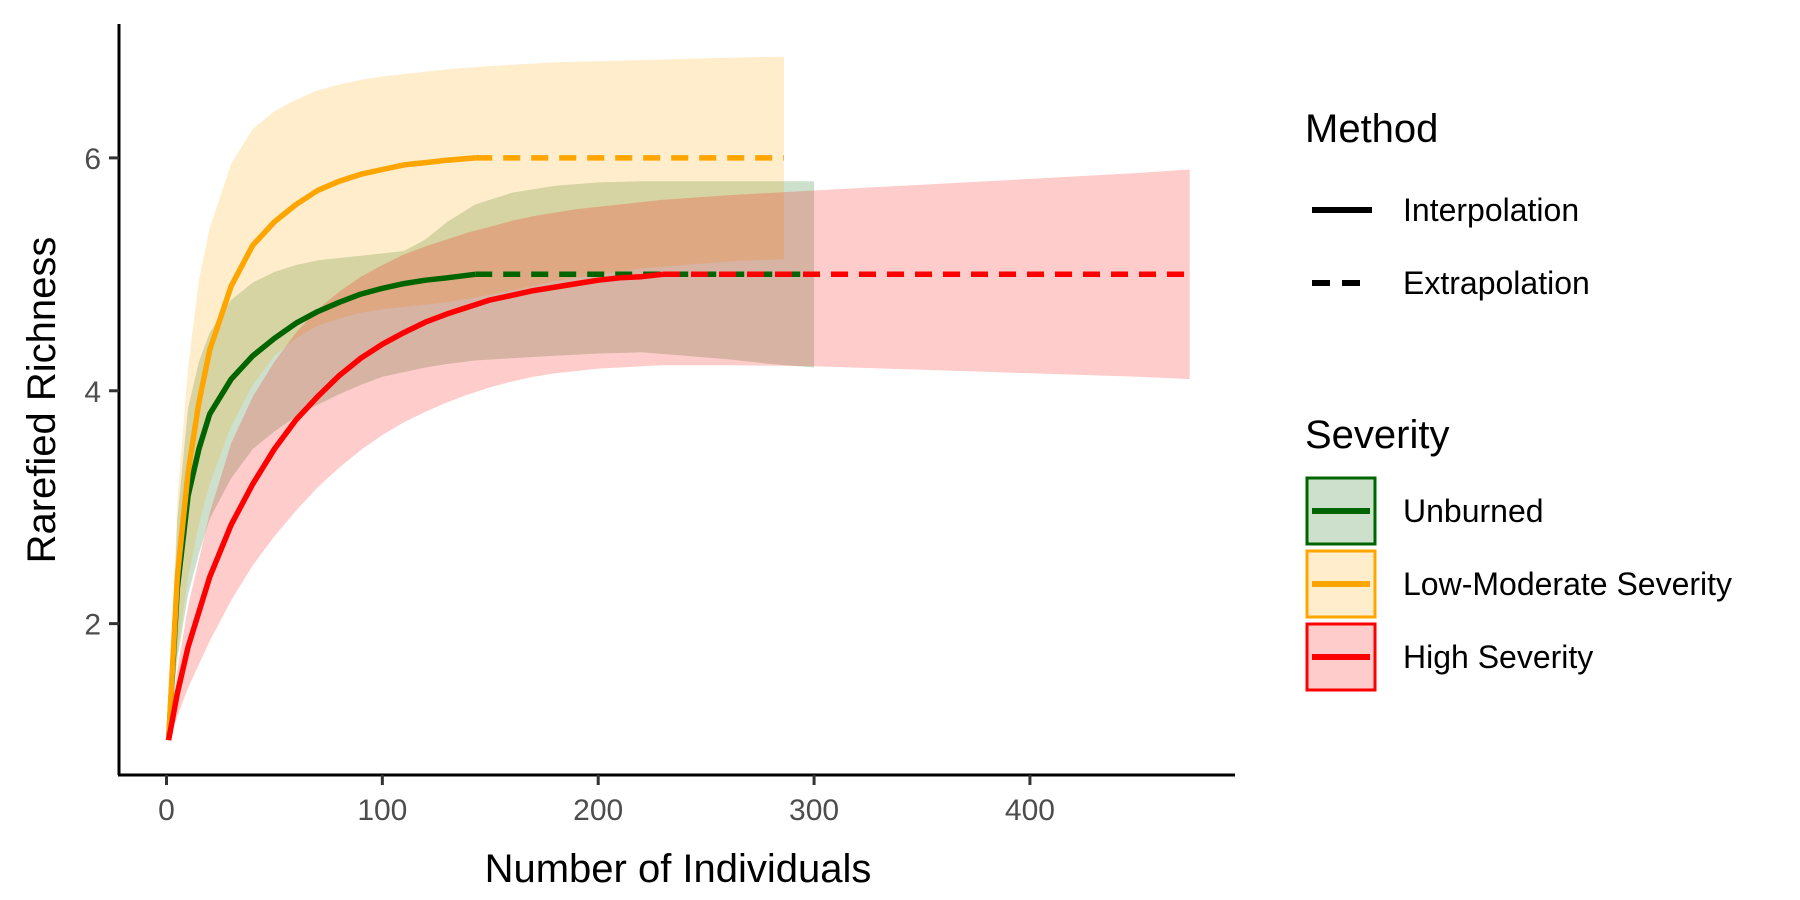 The width and height of the screenshot is (1800, 900). I want to click on x-tick-label: 0, so click(166, 810).